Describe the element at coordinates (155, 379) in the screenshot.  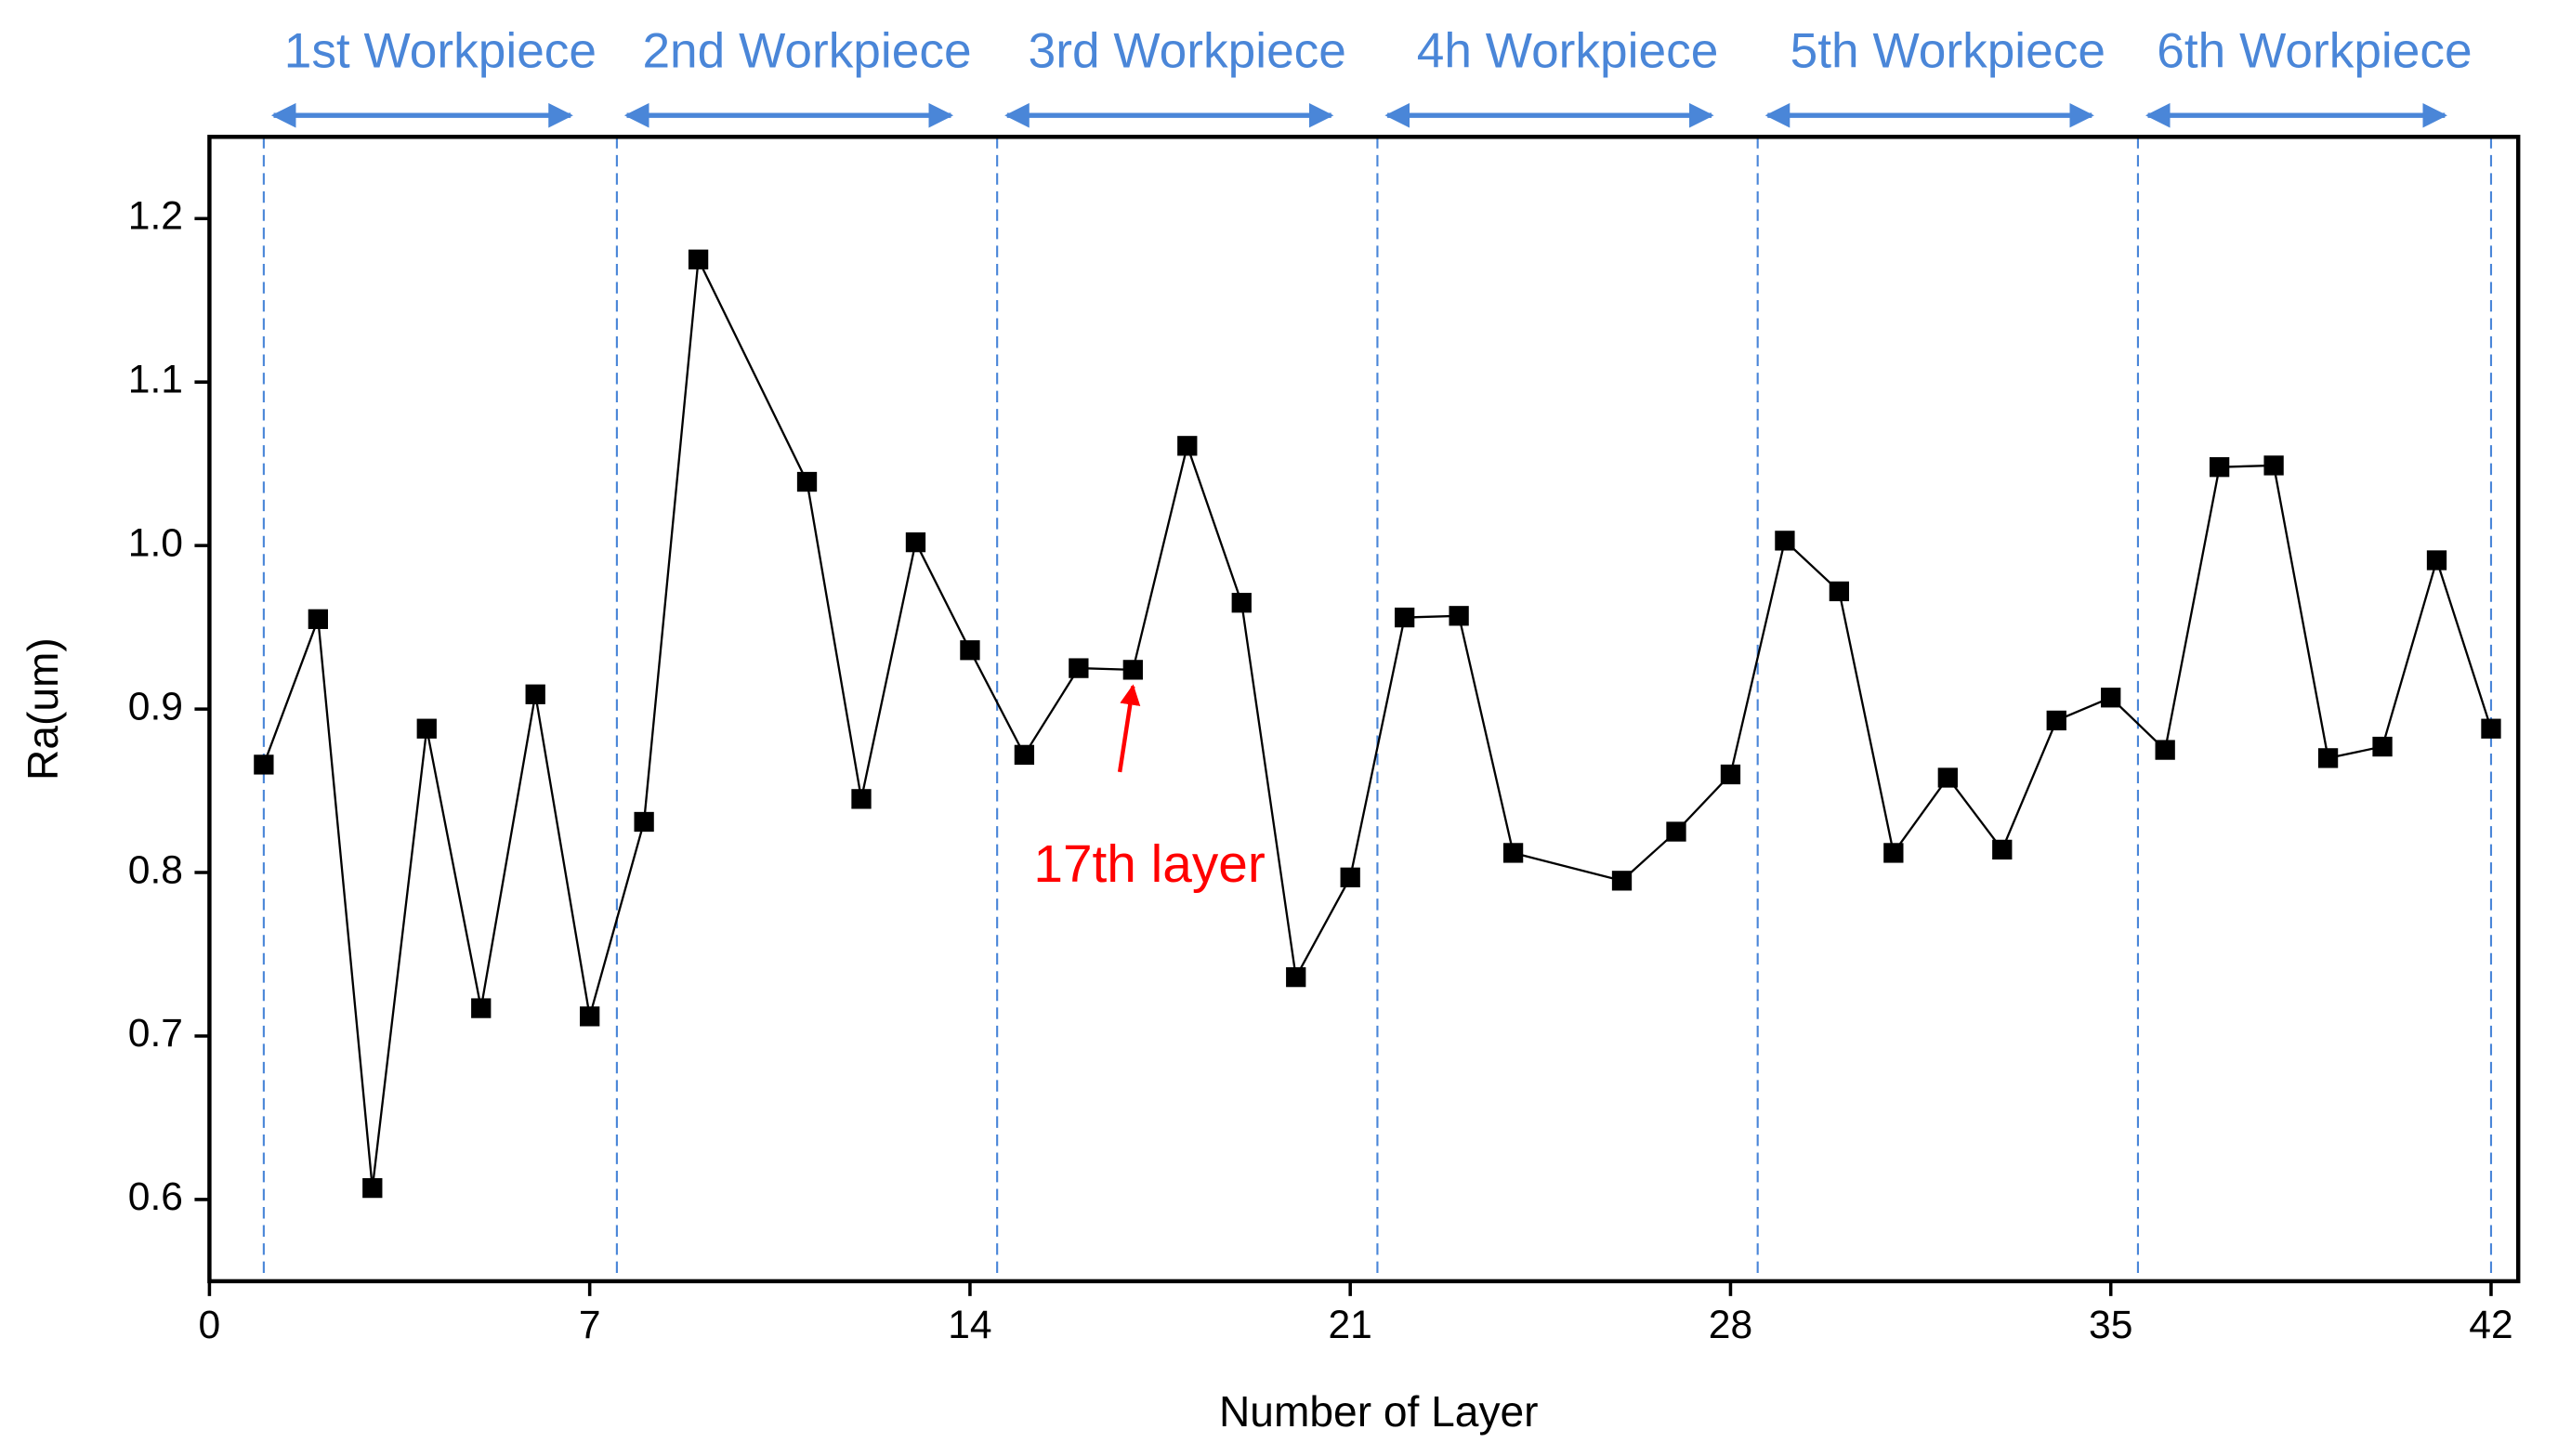
I see `y-tick-label: 1.1` at that location.